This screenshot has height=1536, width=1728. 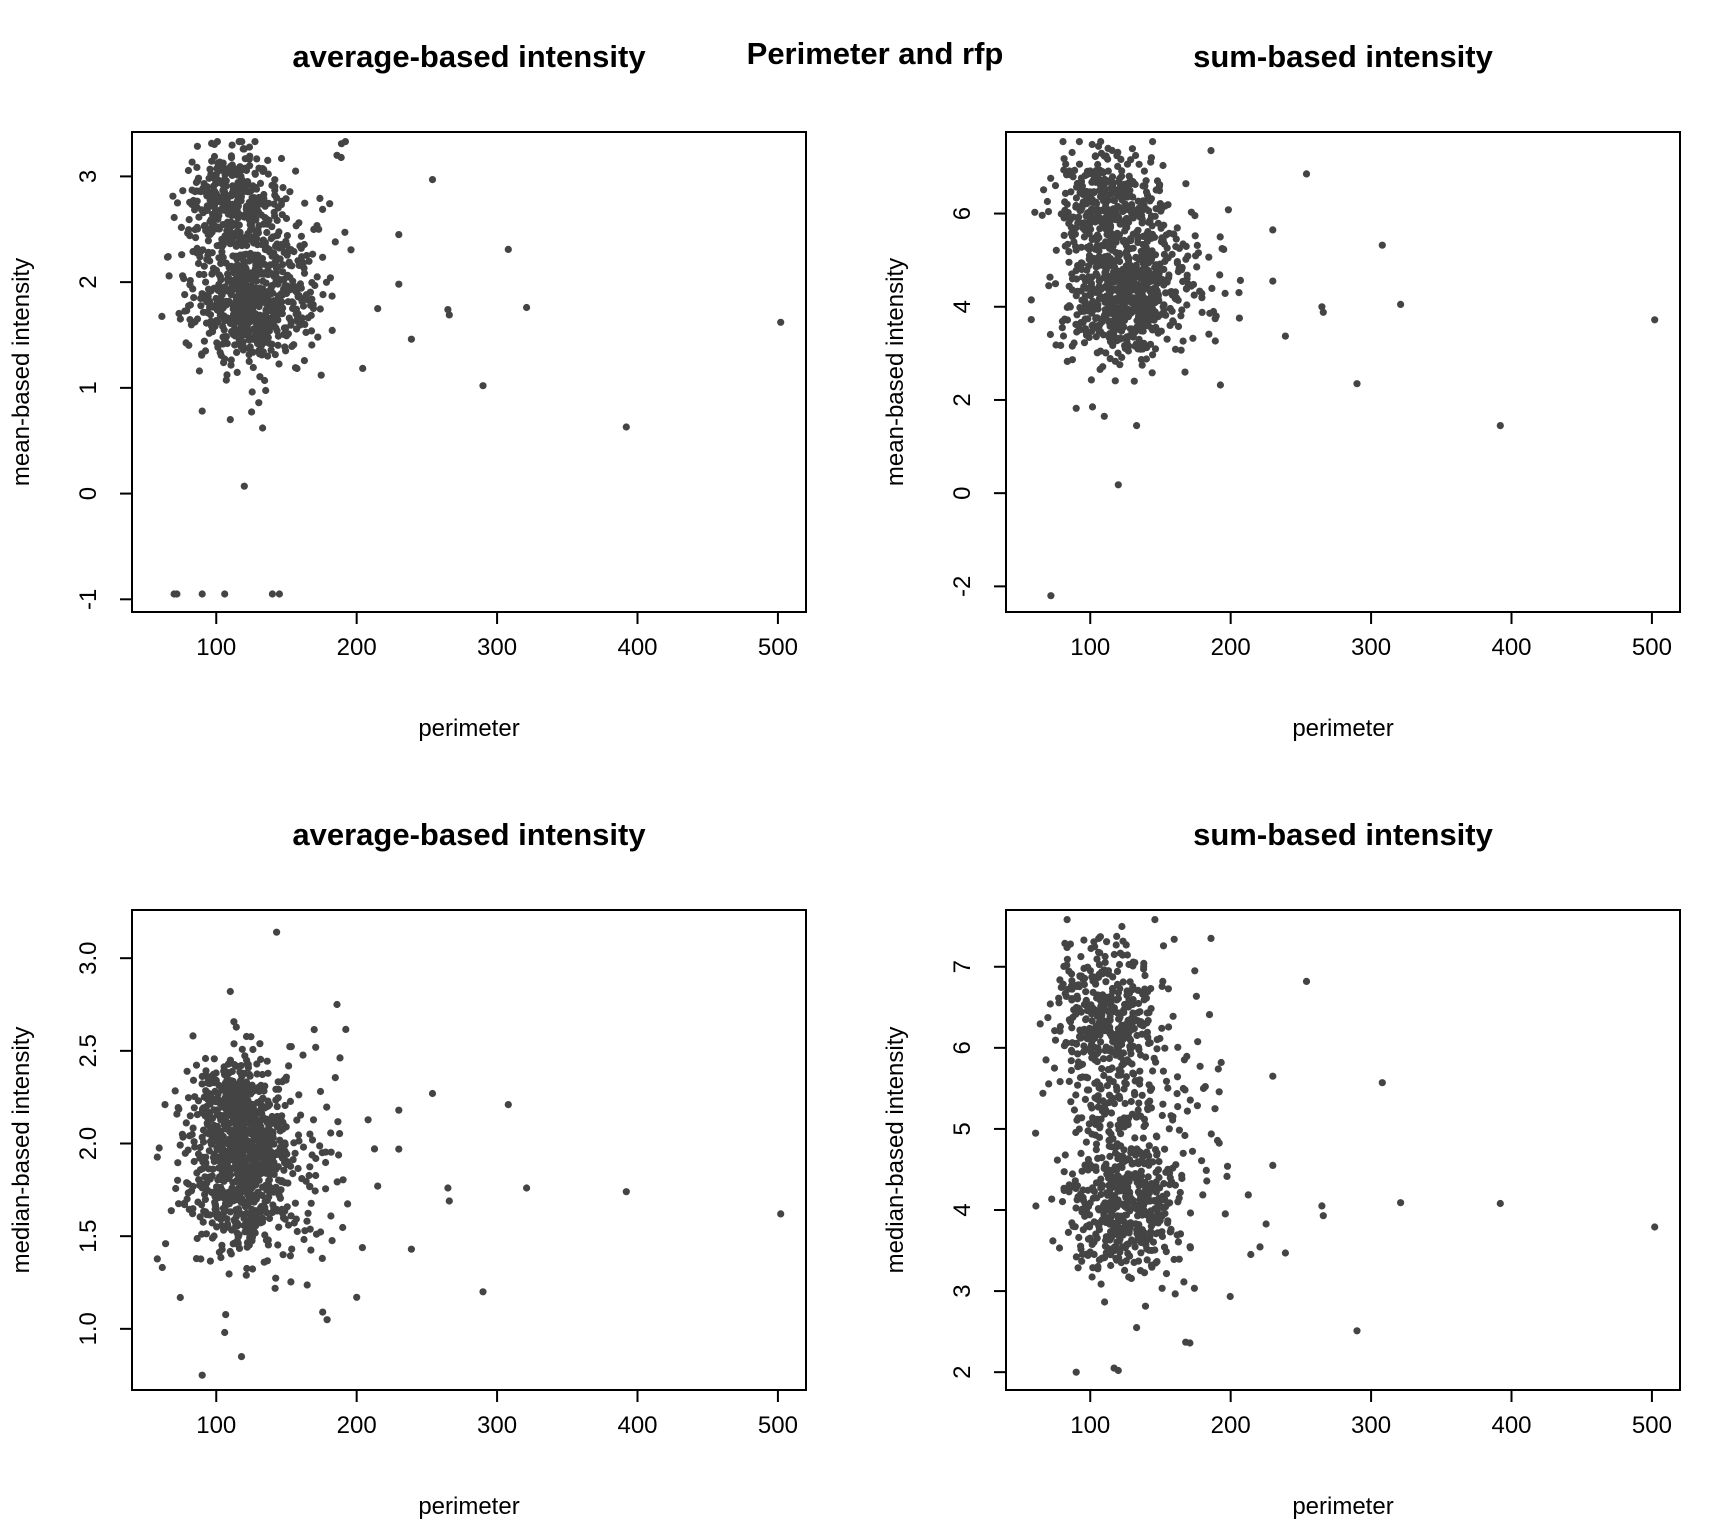 What do you see at coordinates (468, 1506) in the screenshot?
I see `x-axis-label: perimeter` at bounding box center [468, 1506].